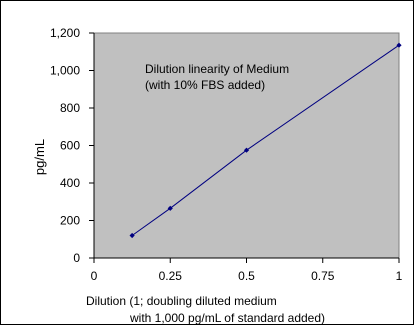 This screenshot has width=414, height=325. What do you see at coordinates (39, 157) in the screenshot?
I see `y-axis-title: pg/mL` at bounding box center [39, 157].